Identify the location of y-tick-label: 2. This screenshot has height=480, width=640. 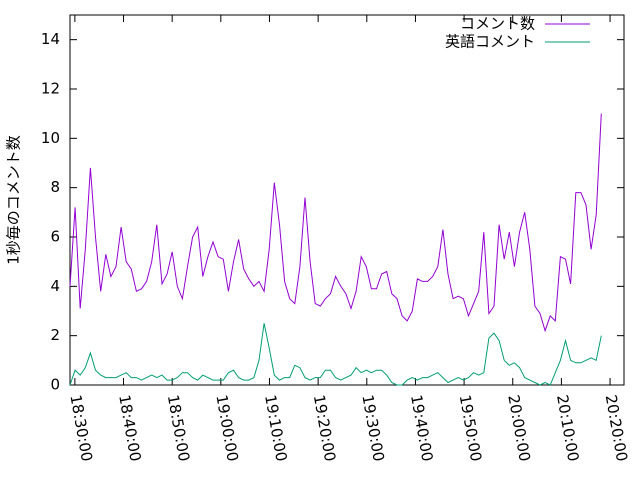
(55, 335).